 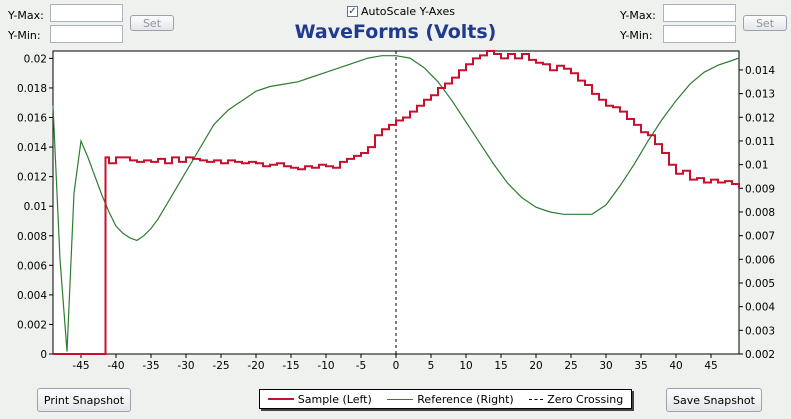 I want to click on left-tick-label: 0.016, so click(x=32, y=119).